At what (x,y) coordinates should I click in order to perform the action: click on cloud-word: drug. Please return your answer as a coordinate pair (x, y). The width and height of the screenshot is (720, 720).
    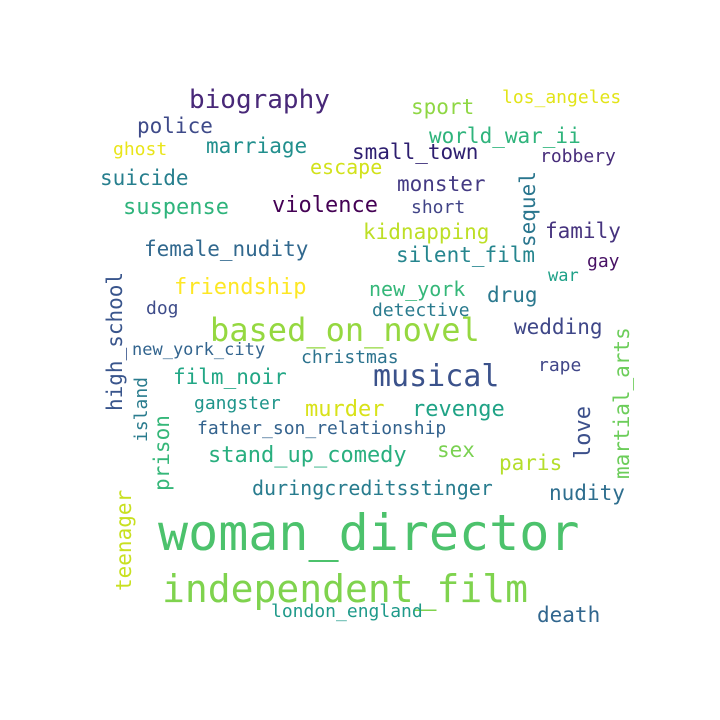
    Looking at the image, I should click on (512, 295).